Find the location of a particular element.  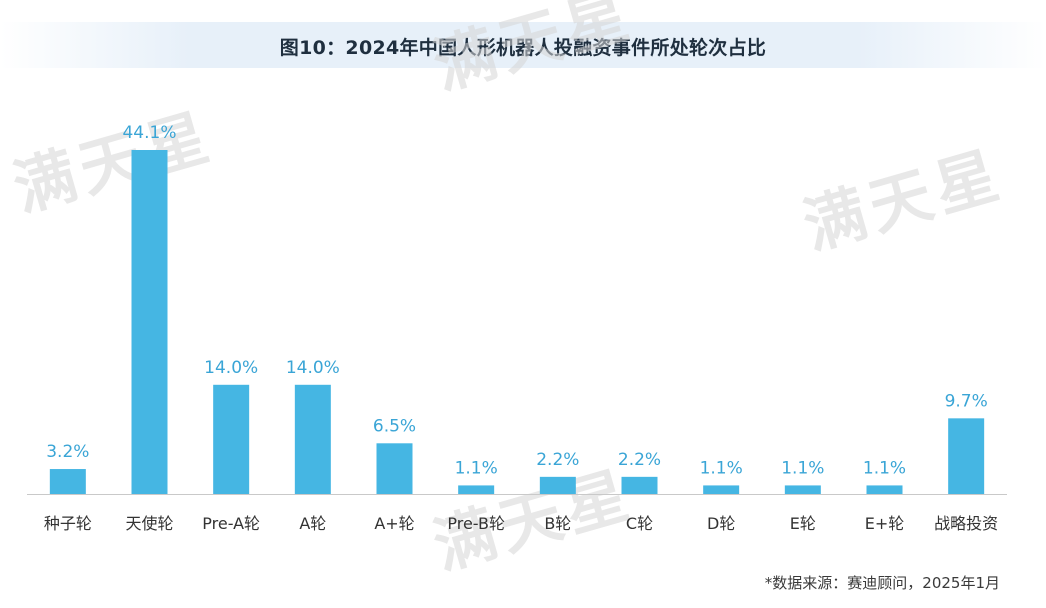

title-banner is located at coordinates (523, 45).